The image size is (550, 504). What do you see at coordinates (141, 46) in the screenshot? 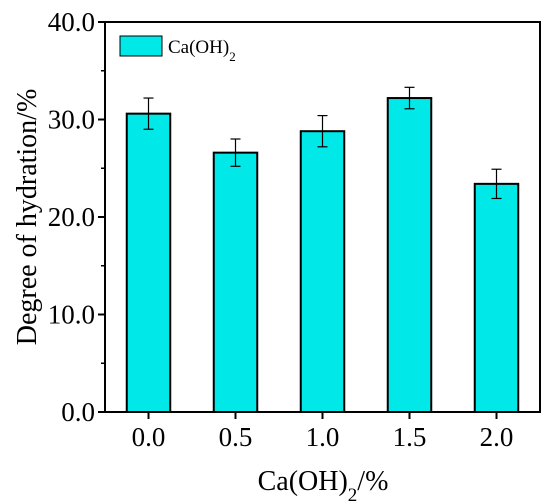
I see `legend-swatch` at bounding box center [141, 46].